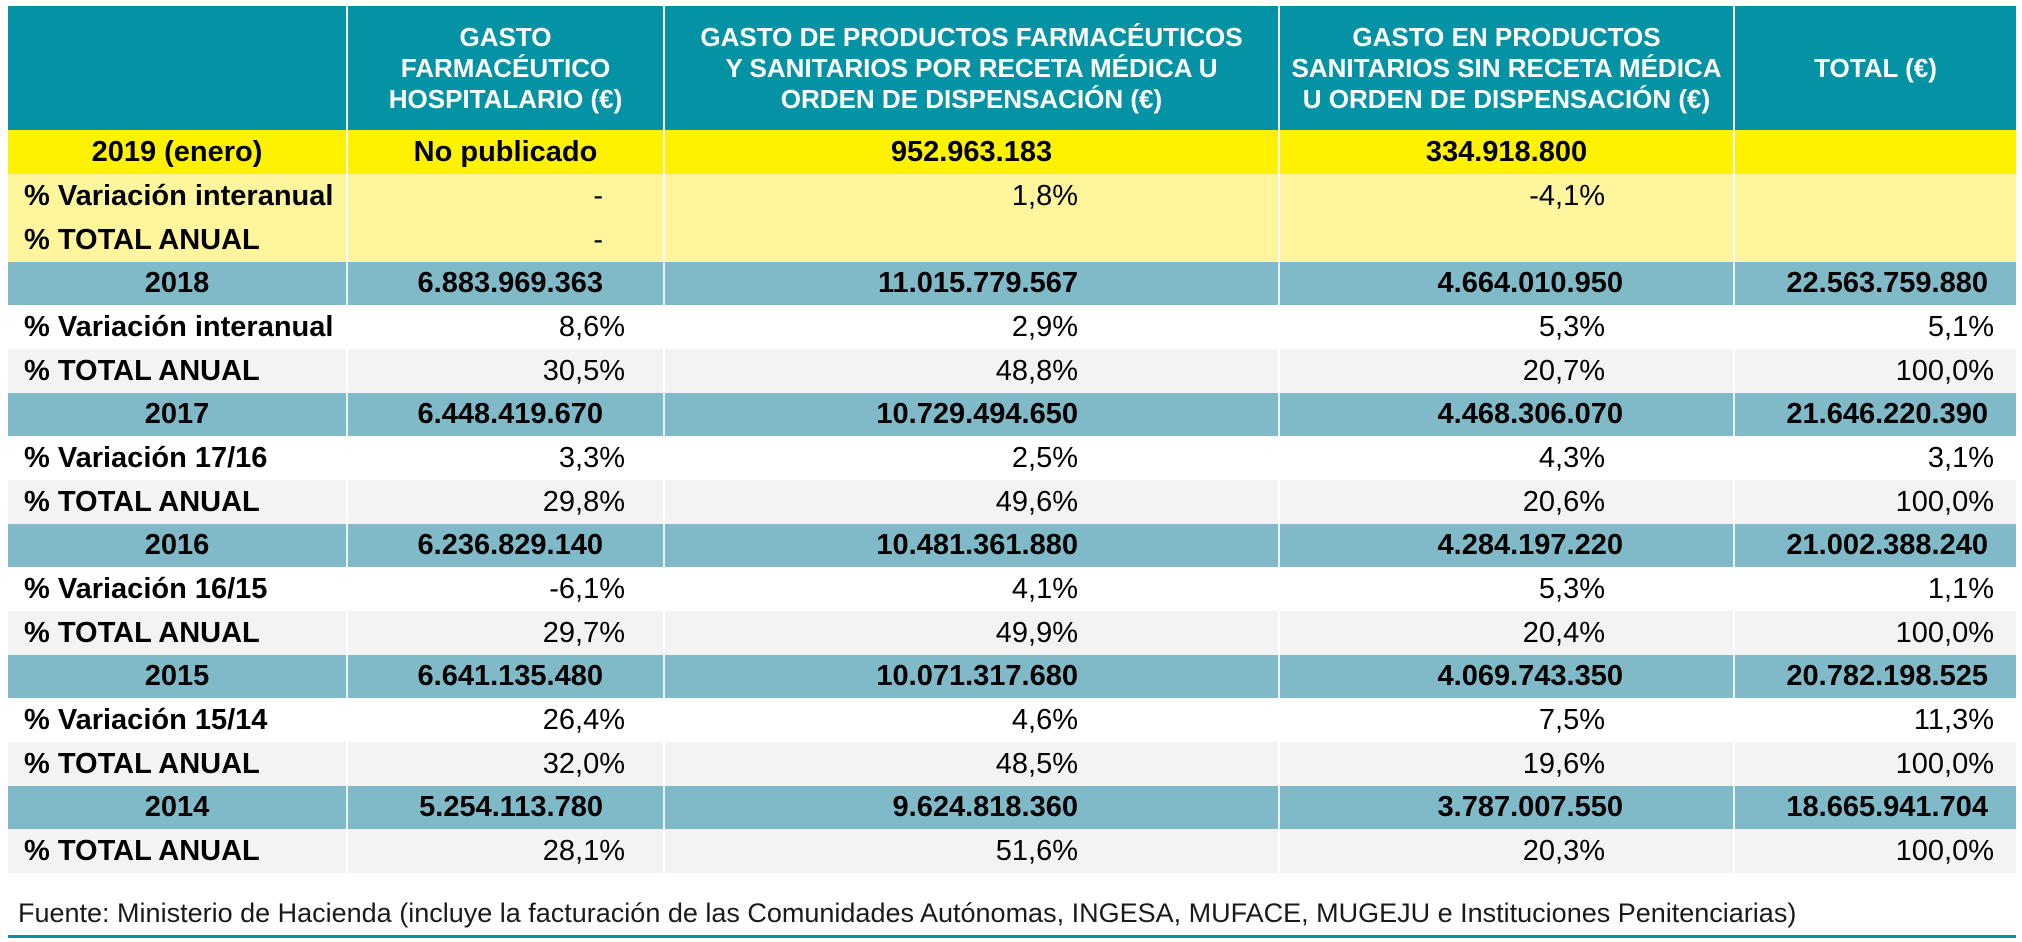 Image resolution: width=2022 pixels, height=942 pixels. What do you see at coordinates (971, 589) in the screenshot?
I see `receta-pct: 4,1%` at bounding box center [971, 589].